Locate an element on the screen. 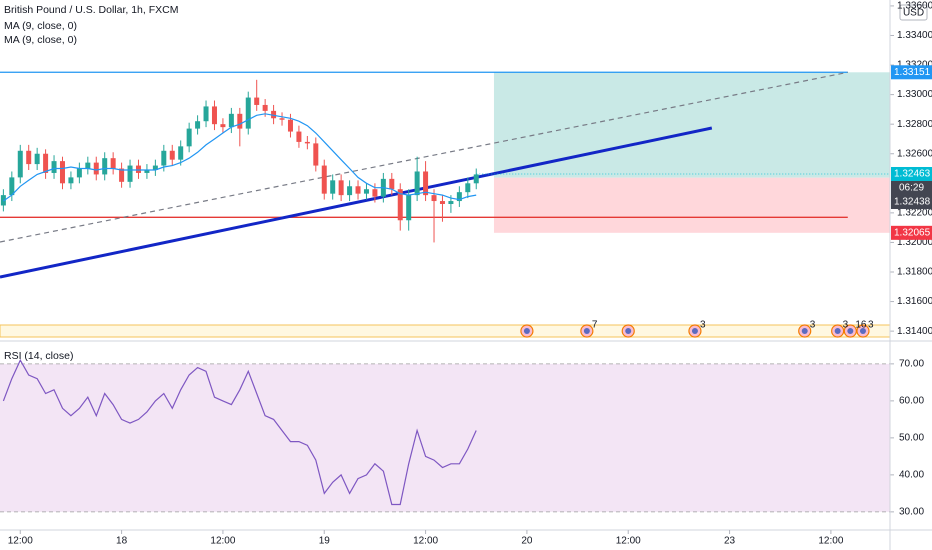 The image size is (932, 550). y-tick-label: 1.32600 is located at coordinates (914, 153).